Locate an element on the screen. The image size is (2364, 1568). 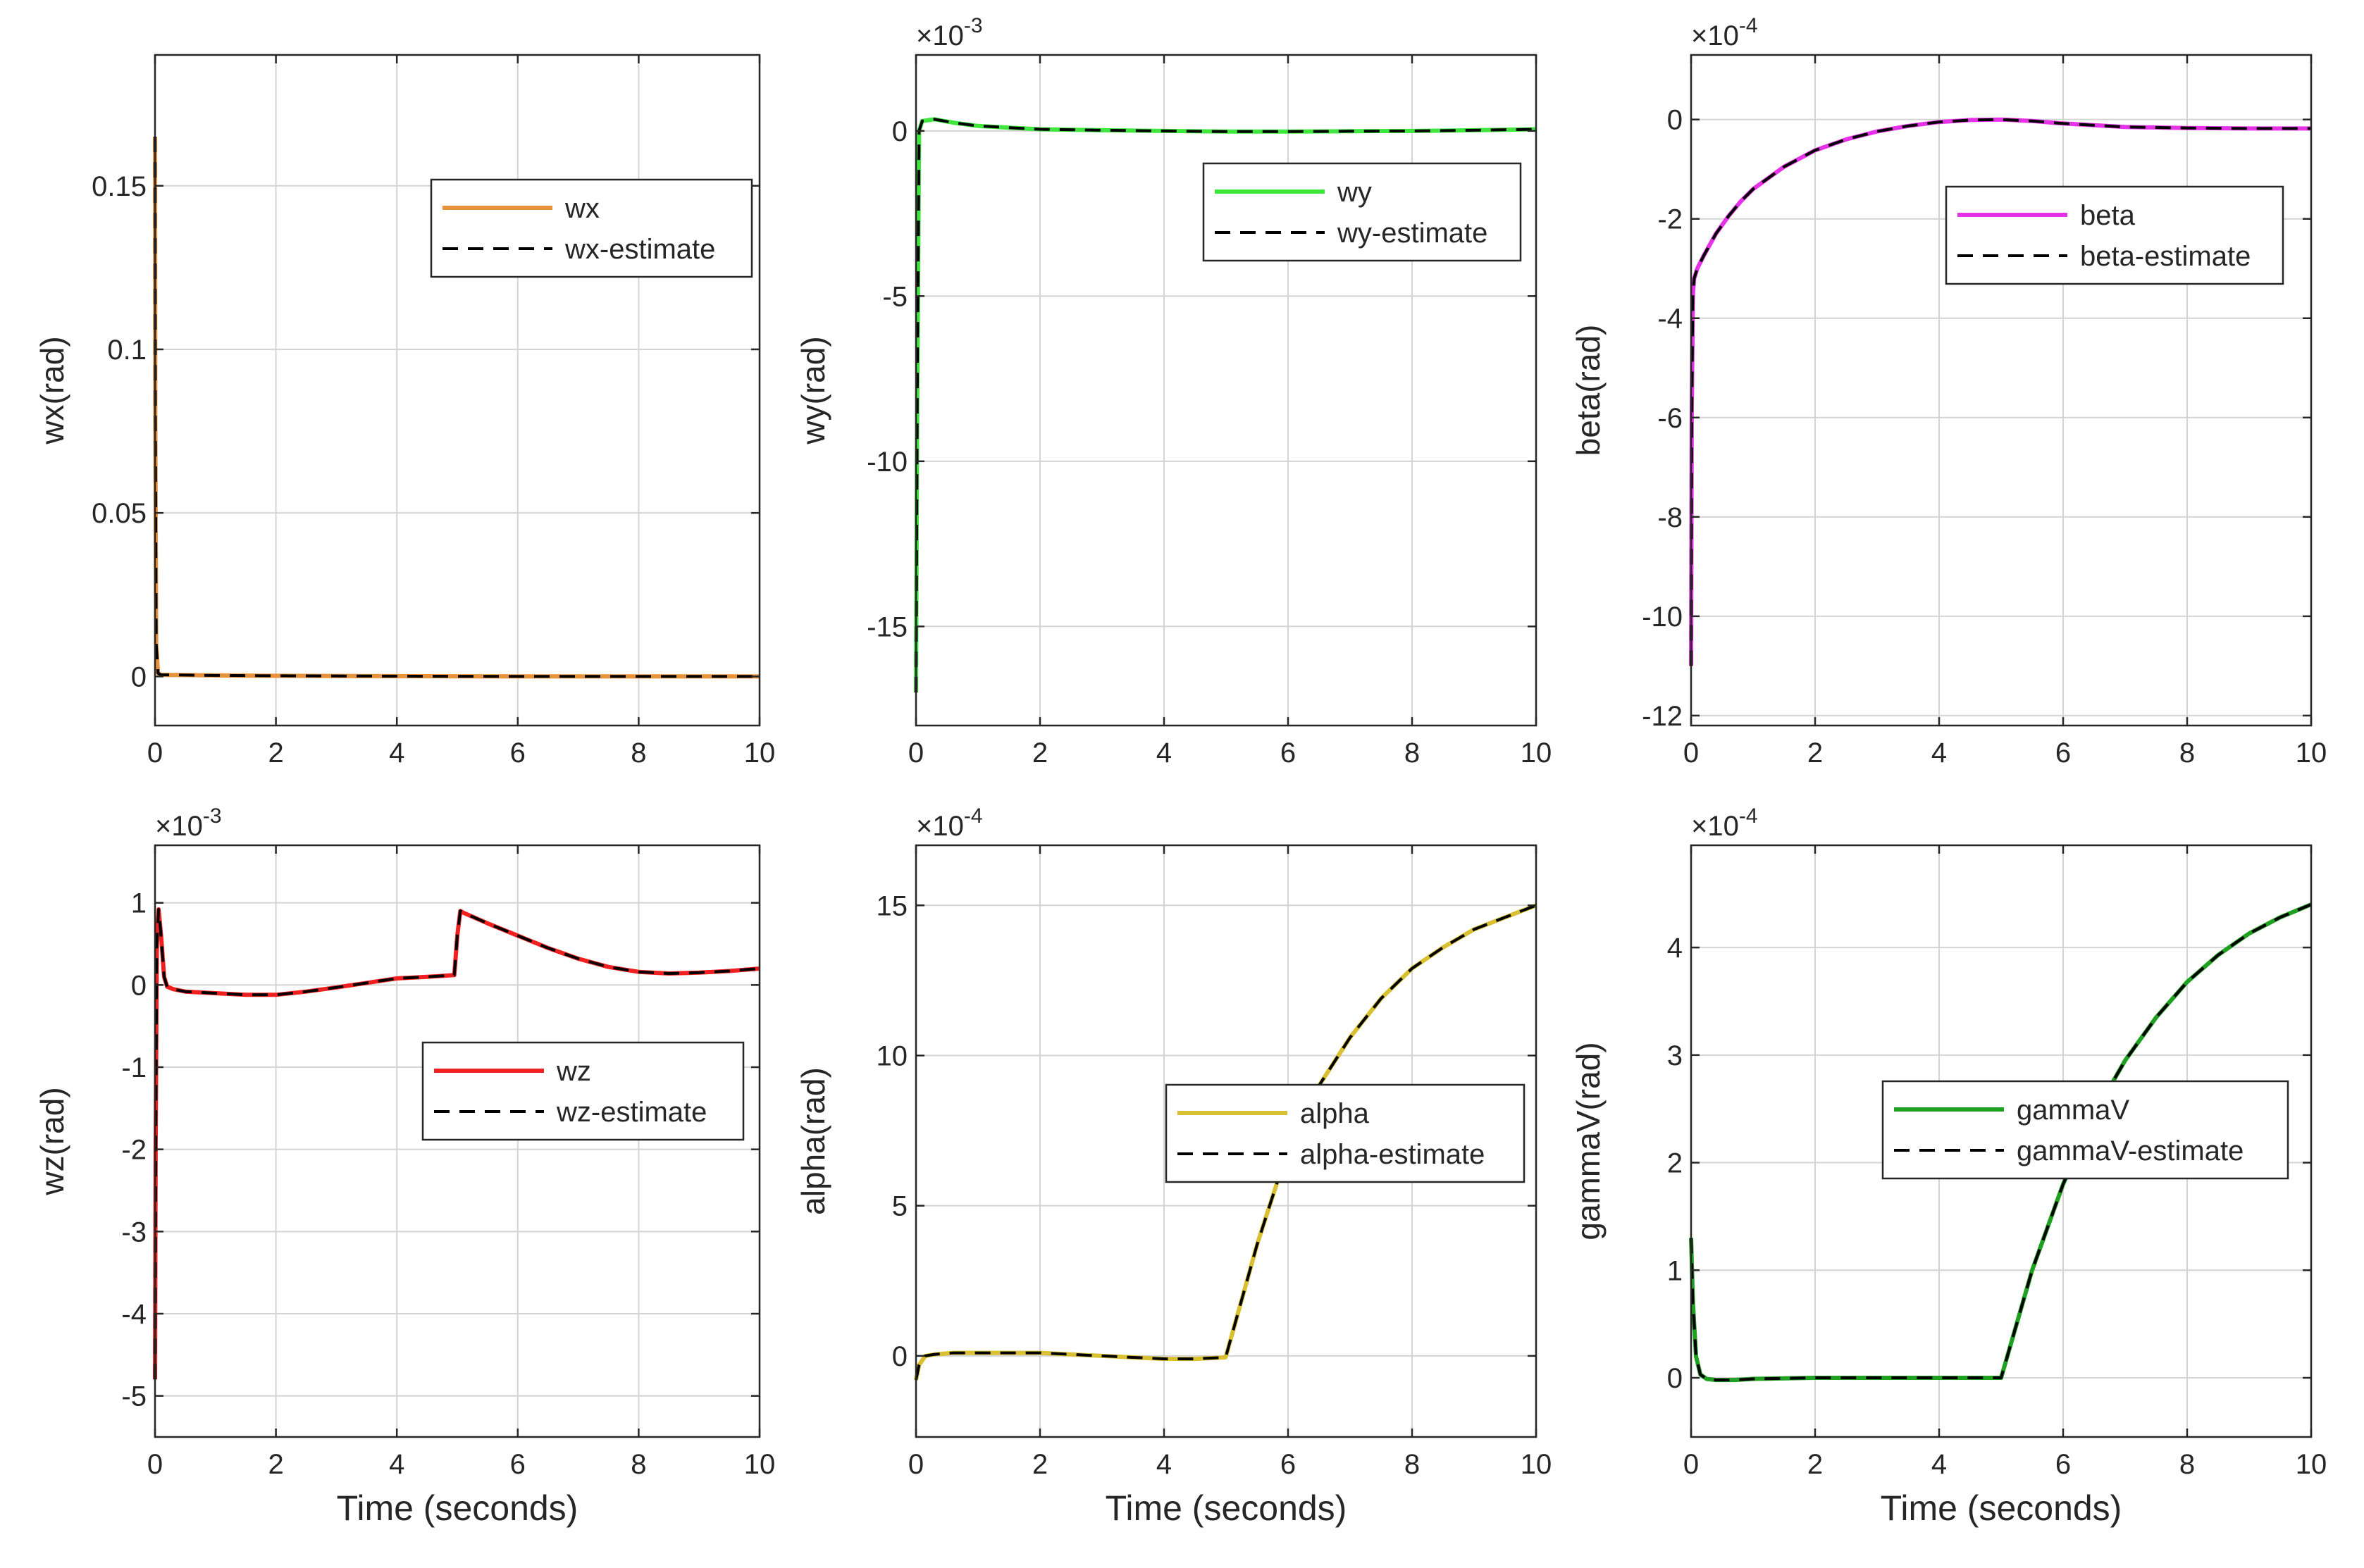
legend: wy wy-estimate is located at coordinates (1362, 212).